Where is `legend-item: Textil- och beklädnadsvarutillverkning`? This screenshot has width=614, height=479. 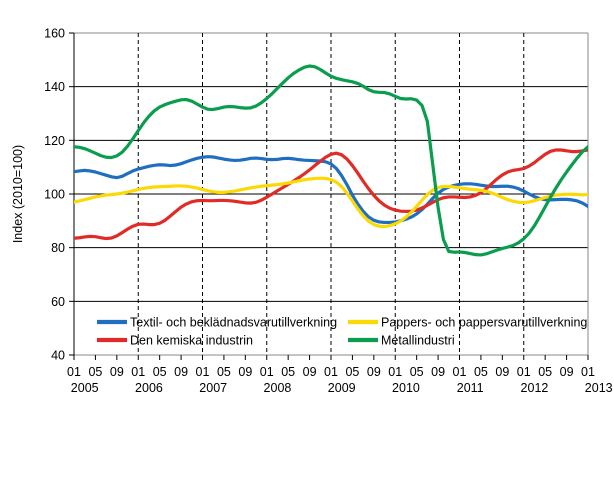
legend-item: Textil- och beklädnadsvarutillverkning is located at coordinates (217, 323).